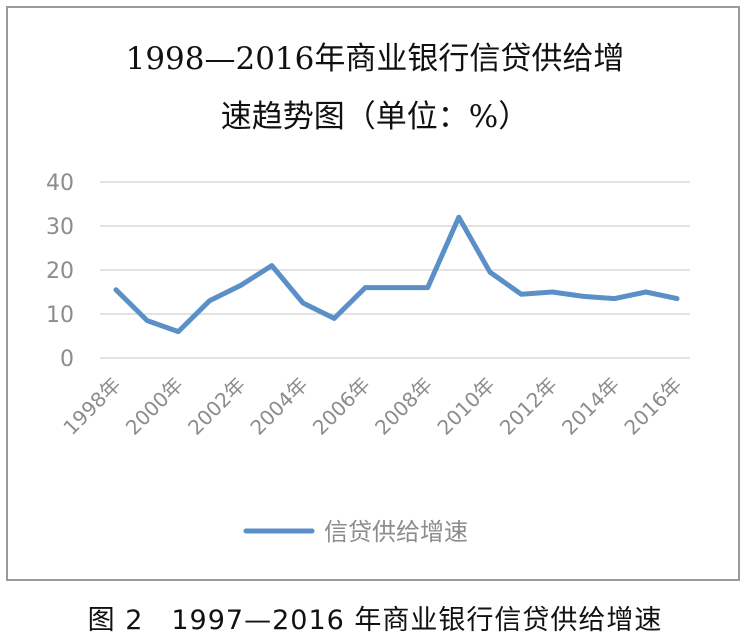 This screenshot has width=750, height=643. What do you see at coordinates (154, 406) in the screenshot?
I see `x-tick-label: 2000年` at bounding box center [154, 406].